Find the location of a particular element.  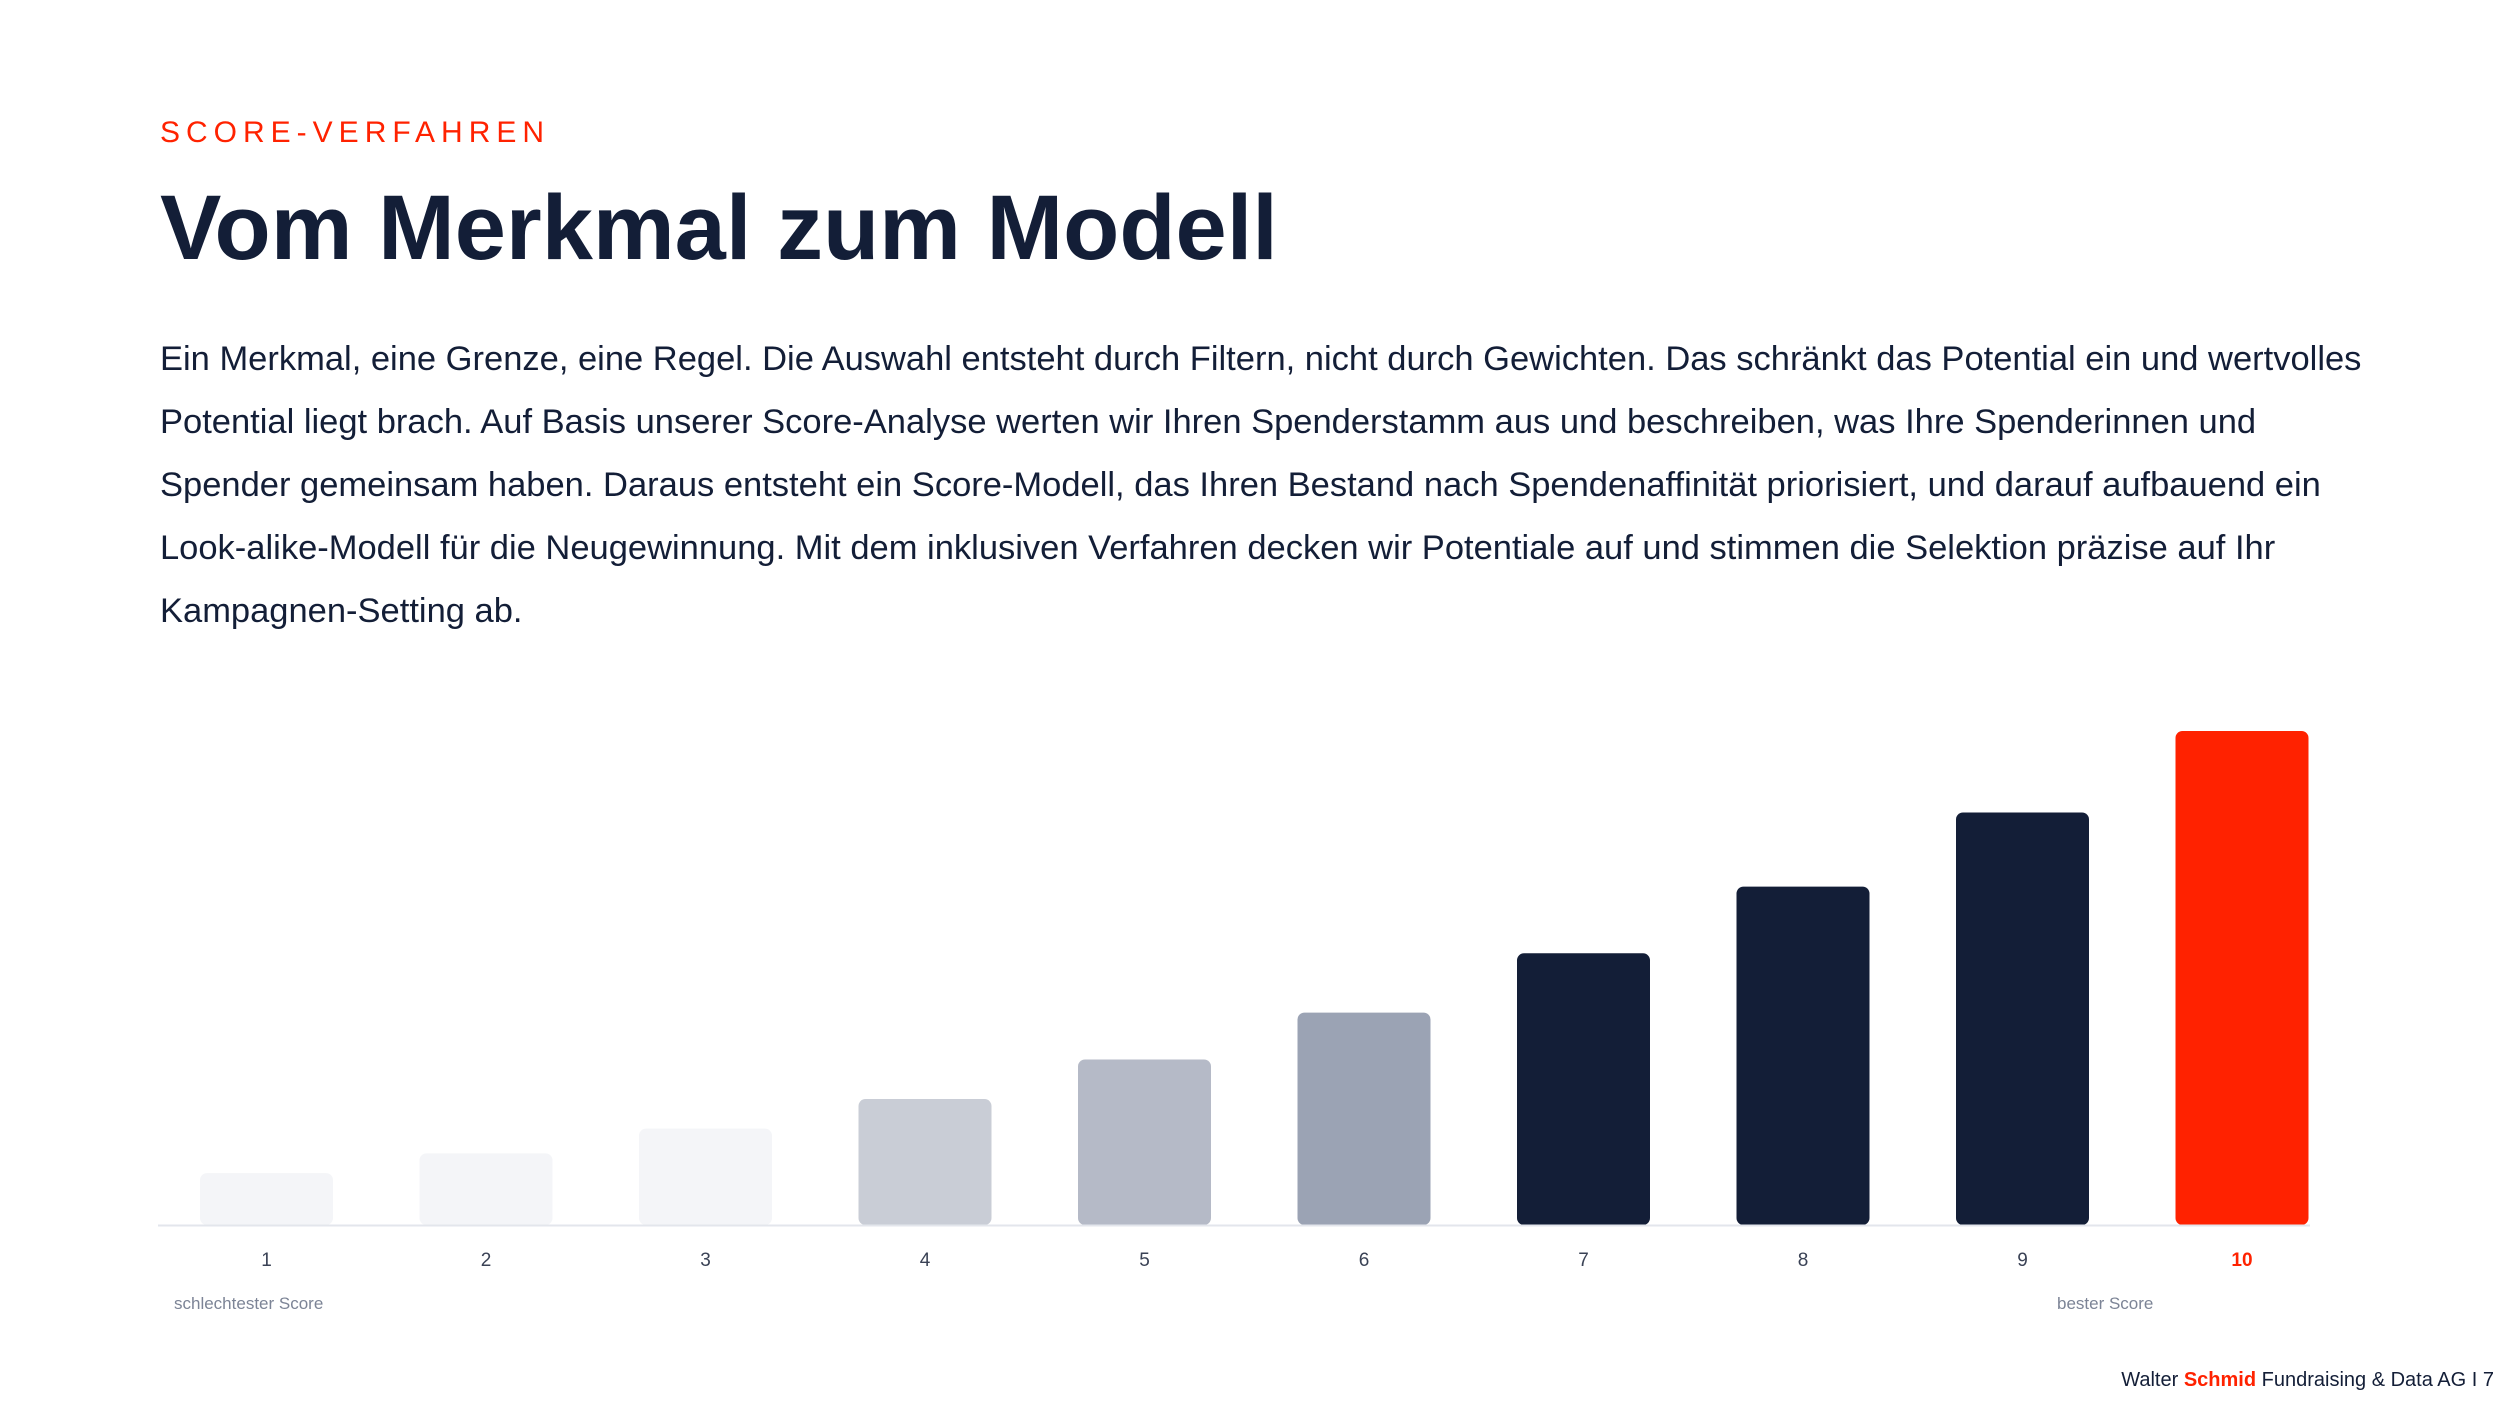

footer-brand: Schmid is located at coordinates (2220, 1380).